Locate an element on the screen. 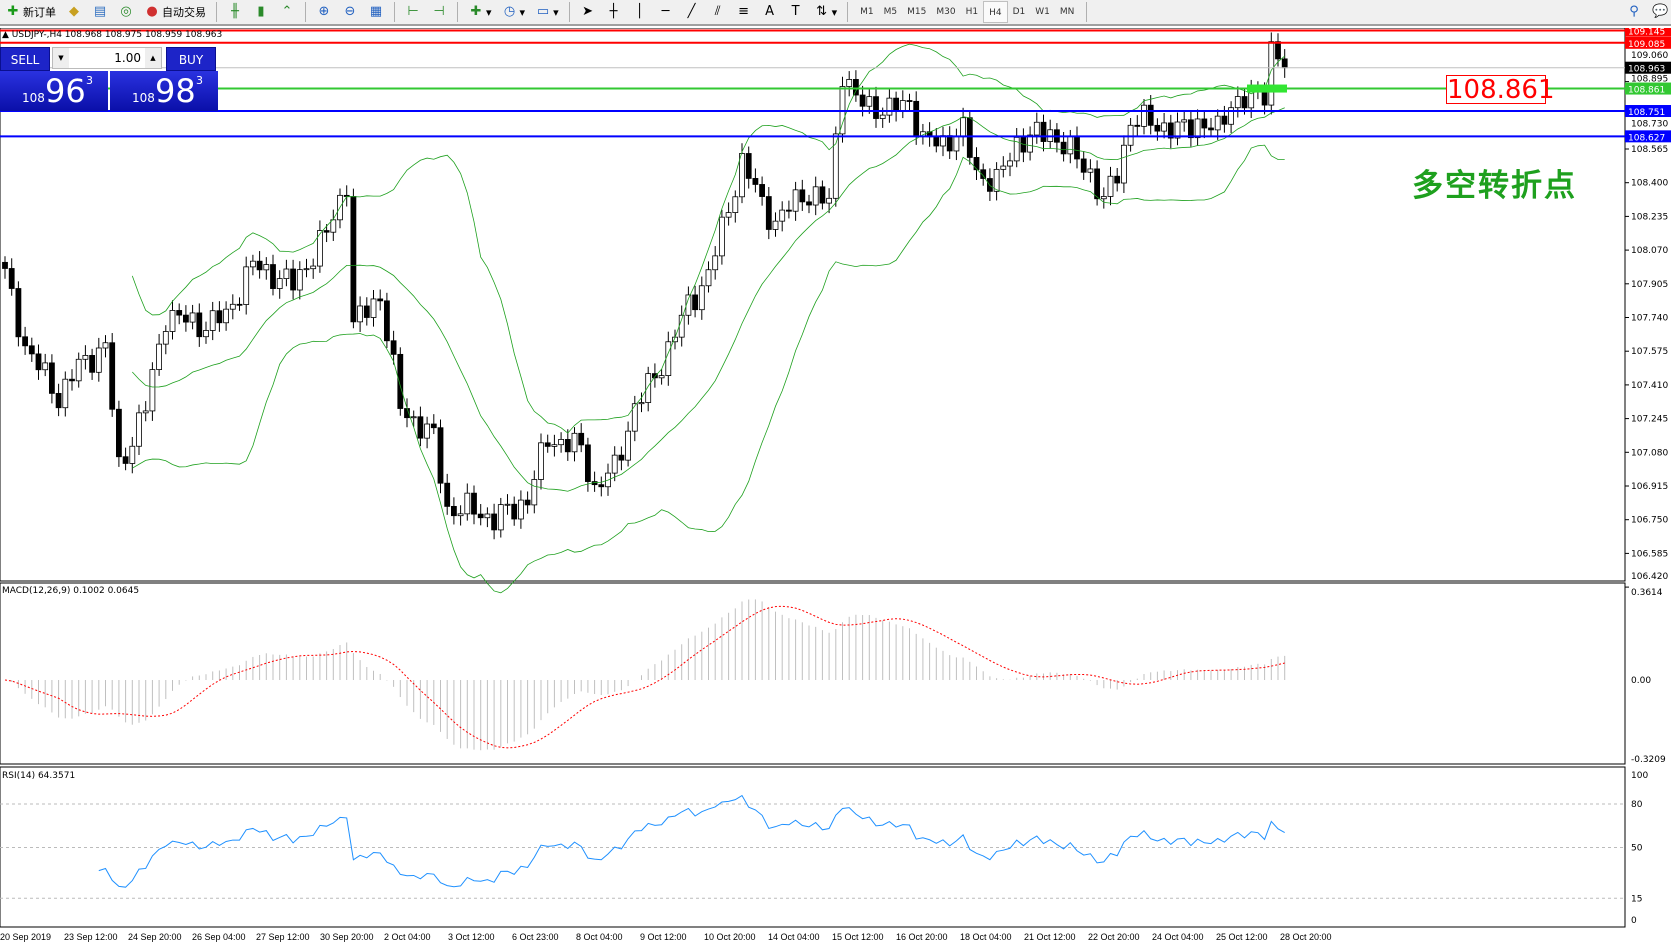 The height and width of the screenshot is (951, 1671). tile-icon: ▦ is located at coordinates (376, 11).